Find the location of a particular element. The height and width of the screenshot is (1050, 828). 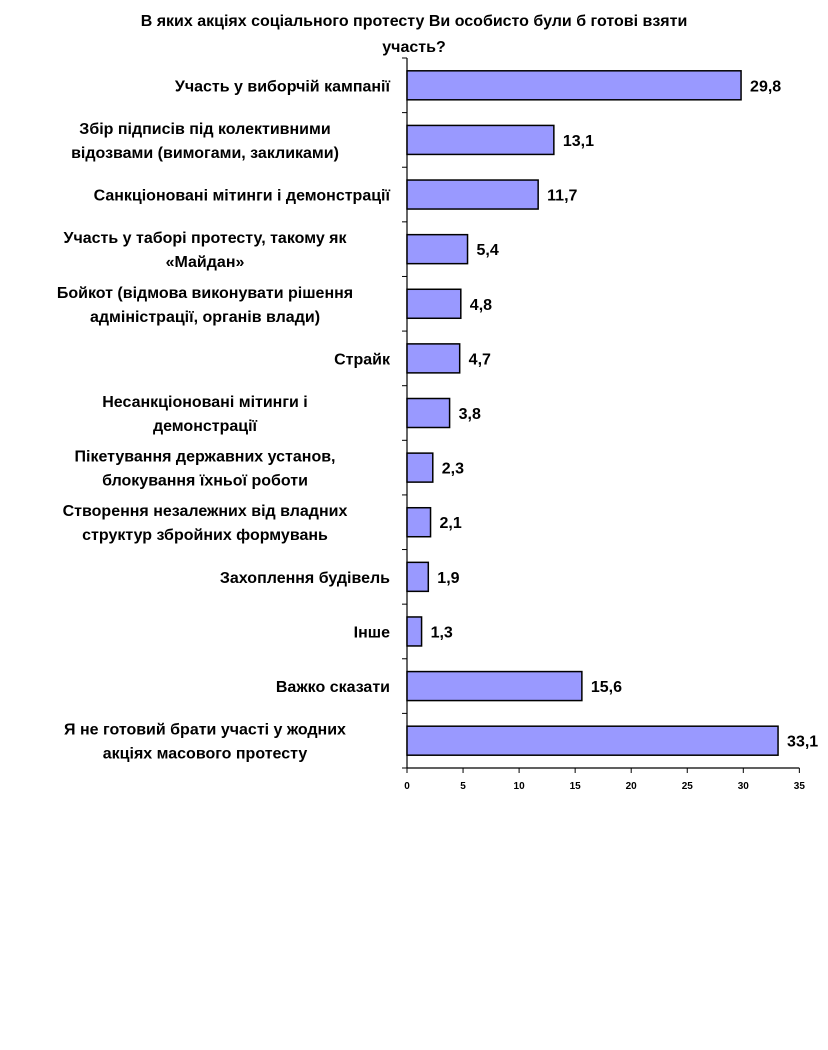

x-tick-label: 30 is located at coordinates (744, 786).